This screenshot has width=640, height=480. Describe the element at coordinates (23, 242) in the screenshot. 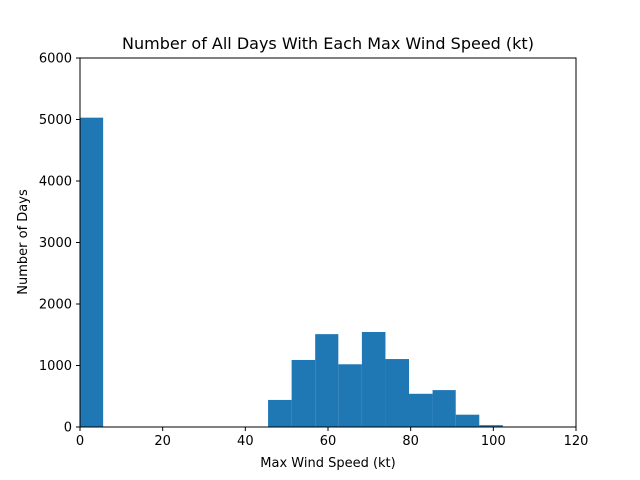

I see `y-axis-label: Number of Days` at that location.